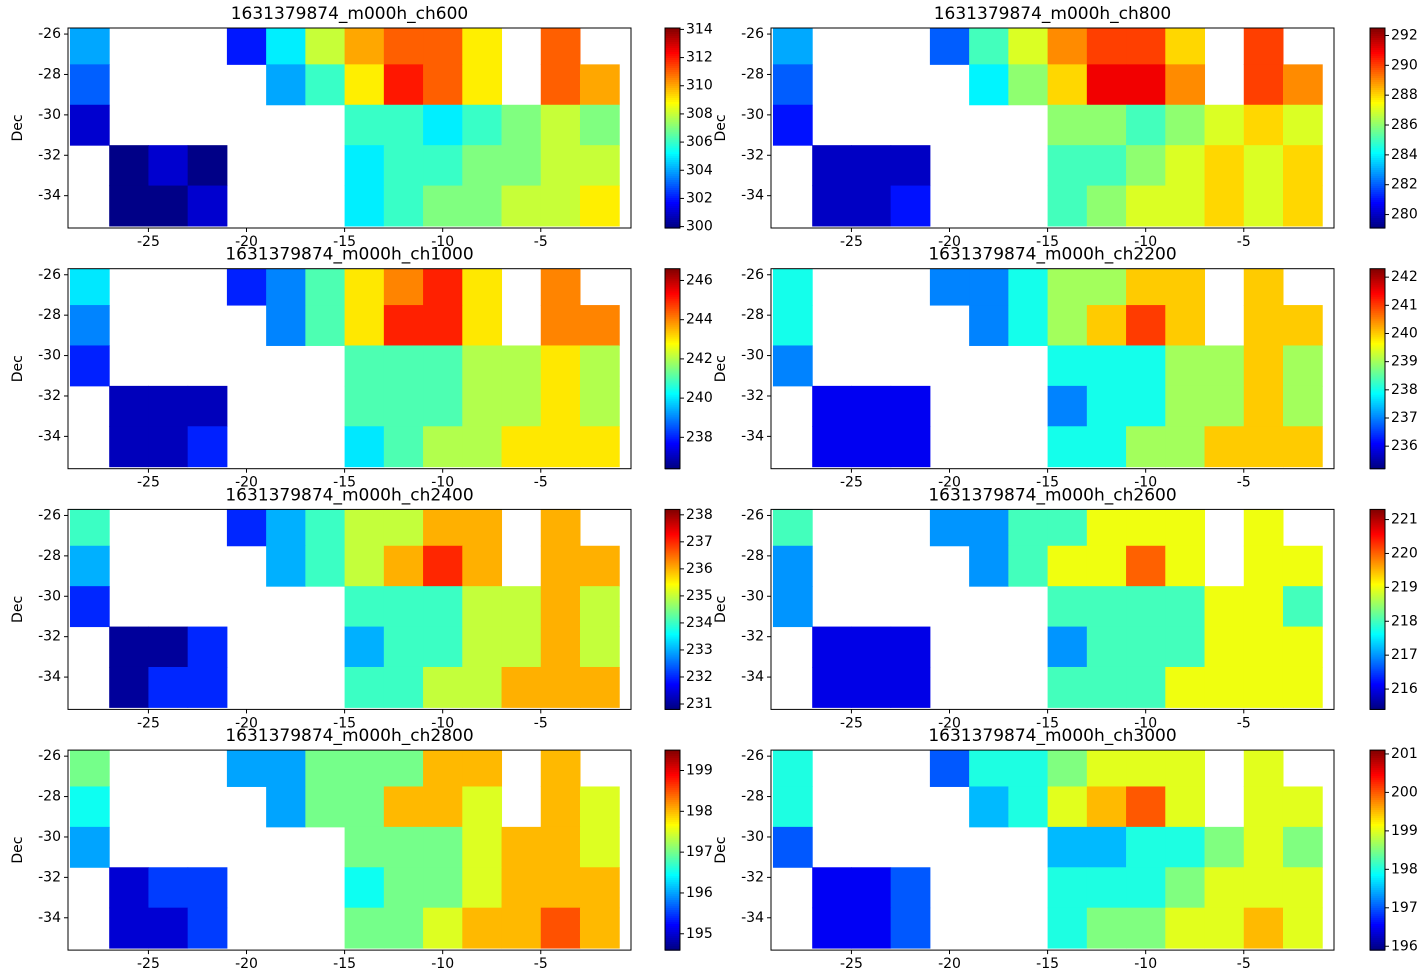 Image resolution: width=1419 pixels, height=973 pixels. What do you see at coordinates (148, 723) in the screenshot?
I see `x-tick-label: -25` at bounding box center [148, 723].